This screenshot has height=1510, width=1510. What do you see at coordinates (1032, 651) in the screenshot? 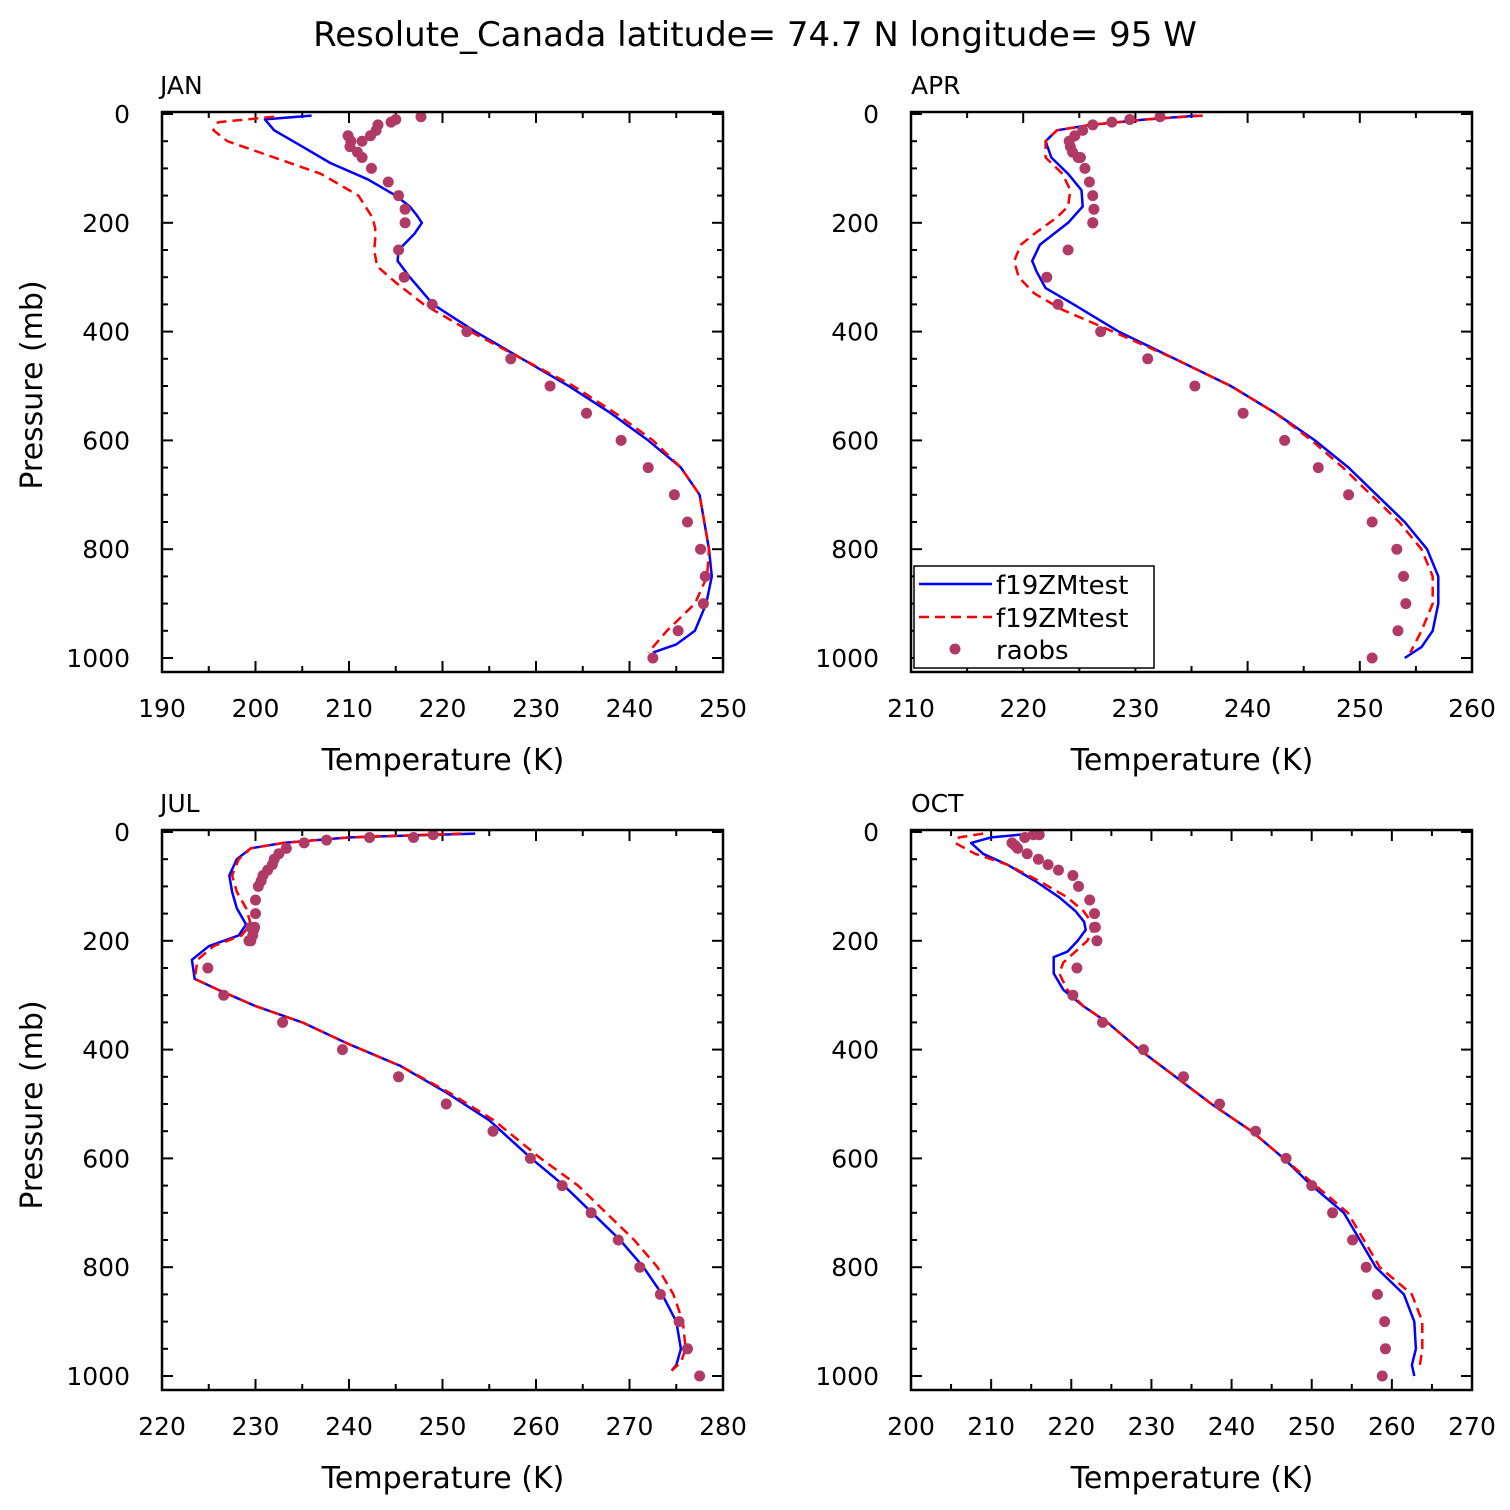
I see `legend-label: raobs` at bounding box center [1032, 651].